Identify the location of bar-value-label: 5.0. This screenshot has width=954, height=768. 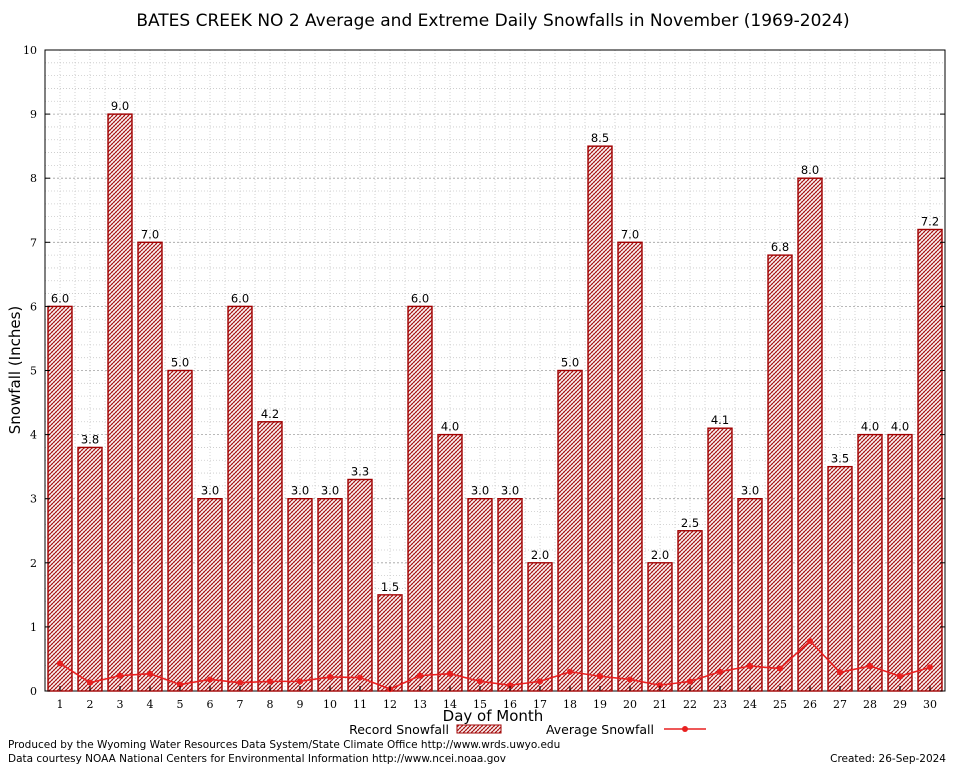
(180, 363).